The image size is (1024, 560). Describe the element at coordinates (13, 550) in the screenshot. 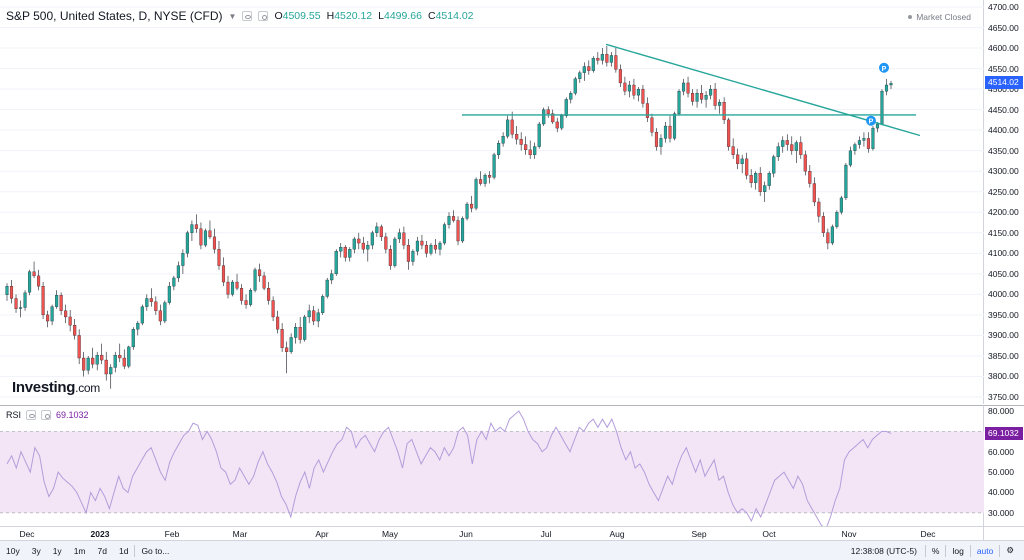

I see `range-10y-button: 10y` at that location.